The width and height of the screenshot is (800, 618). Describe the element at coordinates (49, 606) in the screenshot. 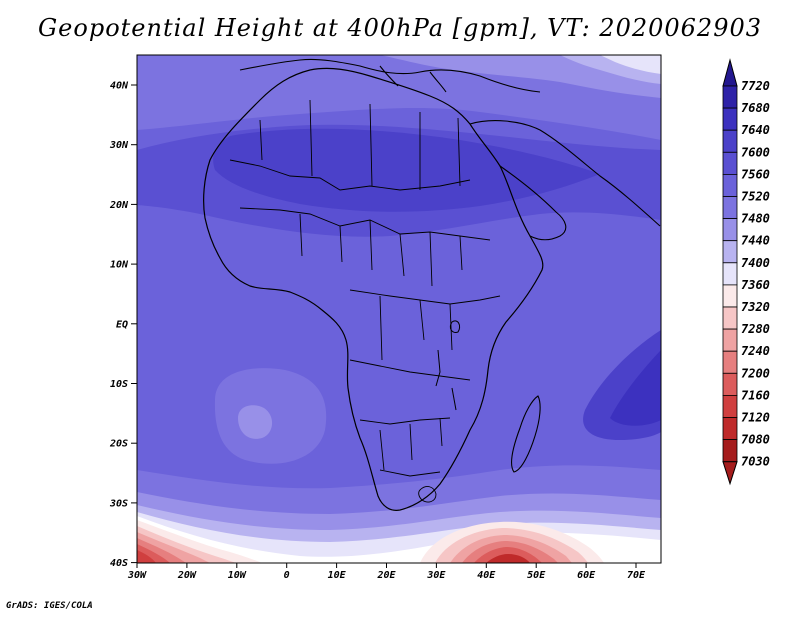

I see `grads-credit: GrADS: IGES/COLA` at that location.